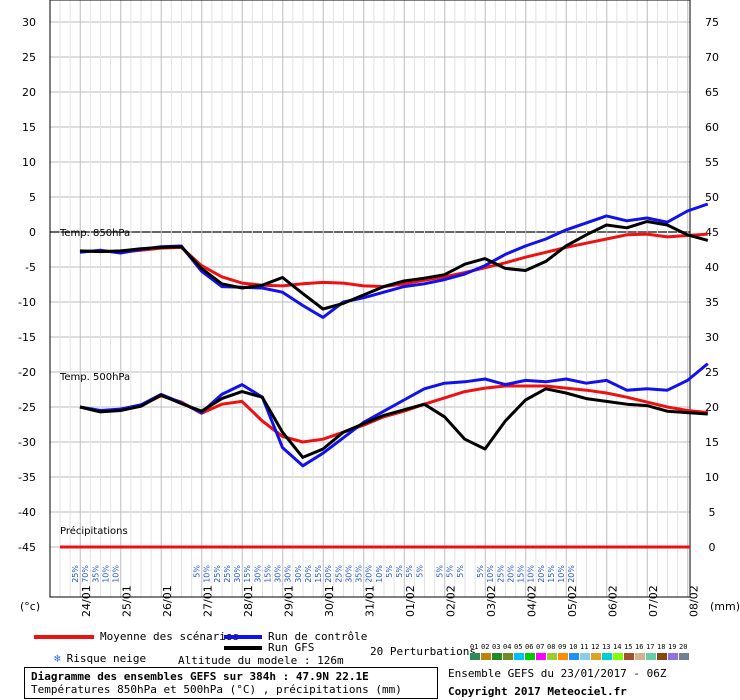 This screenshot has height=700, width=740. What do you see at coordinates (582, 650) in the screenshot?
I see `perturbation-key: 01 02 03 04 05 06 07 08 09 10 11 12 13 14 15 16 17 18 19 20` at bounding box center [582, 650].